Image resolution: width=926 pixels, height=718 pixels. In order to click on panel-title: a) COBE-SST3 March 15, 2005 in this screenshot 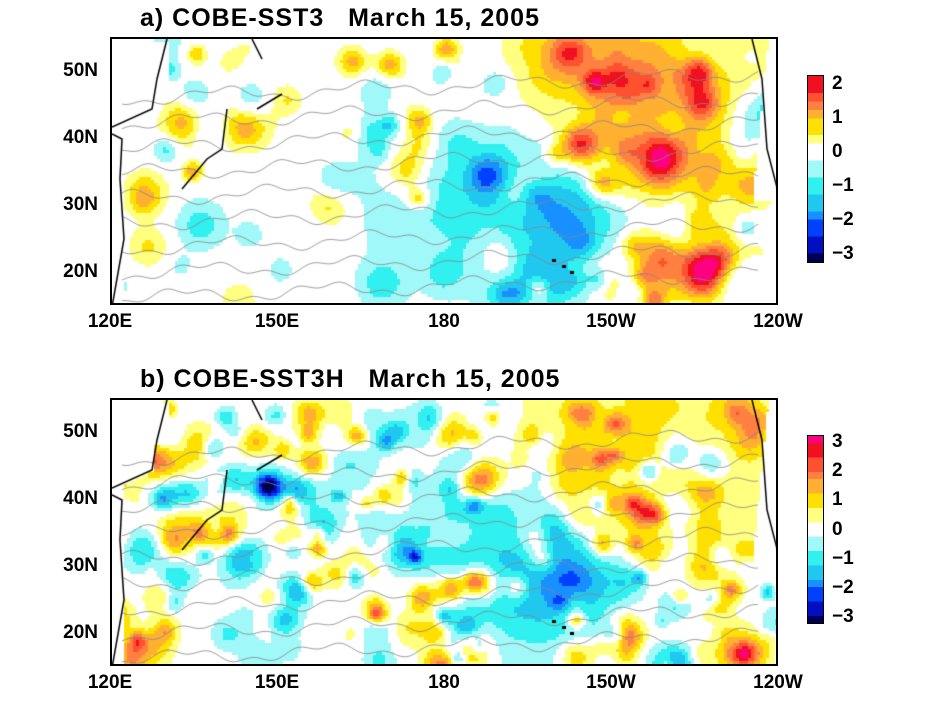, I will do `click(340, 18)`.